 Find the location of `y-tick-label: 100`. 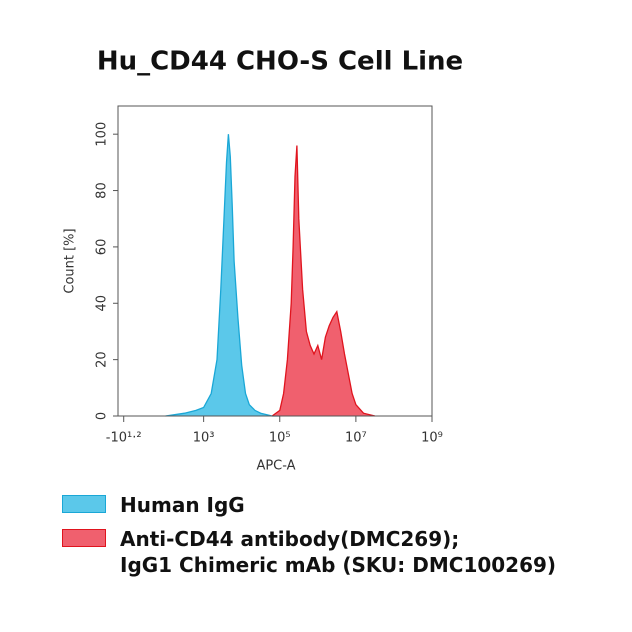

y-tick-label: 100 is located at coordinates (102, 134).